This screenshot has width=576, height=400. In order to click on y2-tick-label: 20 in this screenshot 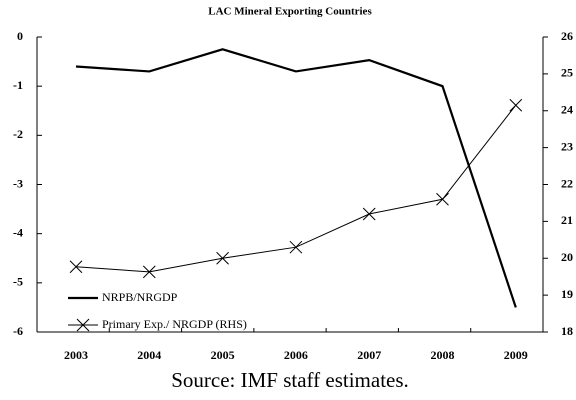, I will do `click(567, 257)`.